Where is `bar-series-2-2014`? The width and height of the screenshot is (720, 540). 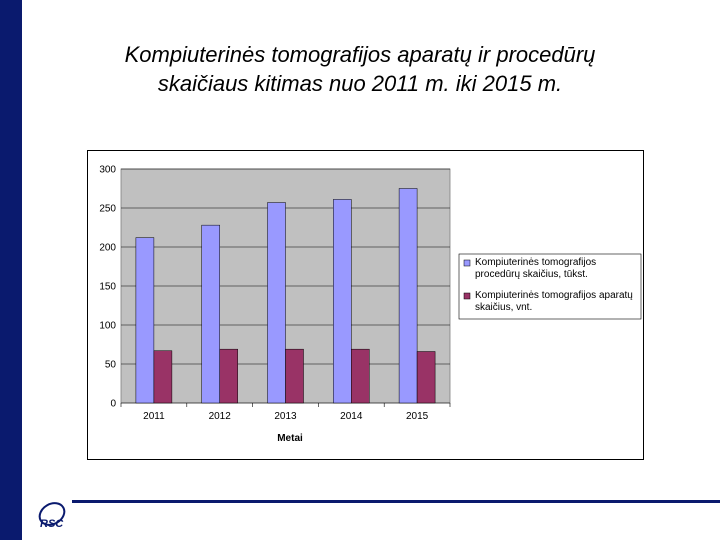 bar-series-2-2014 is located at coordinates (360, 376).